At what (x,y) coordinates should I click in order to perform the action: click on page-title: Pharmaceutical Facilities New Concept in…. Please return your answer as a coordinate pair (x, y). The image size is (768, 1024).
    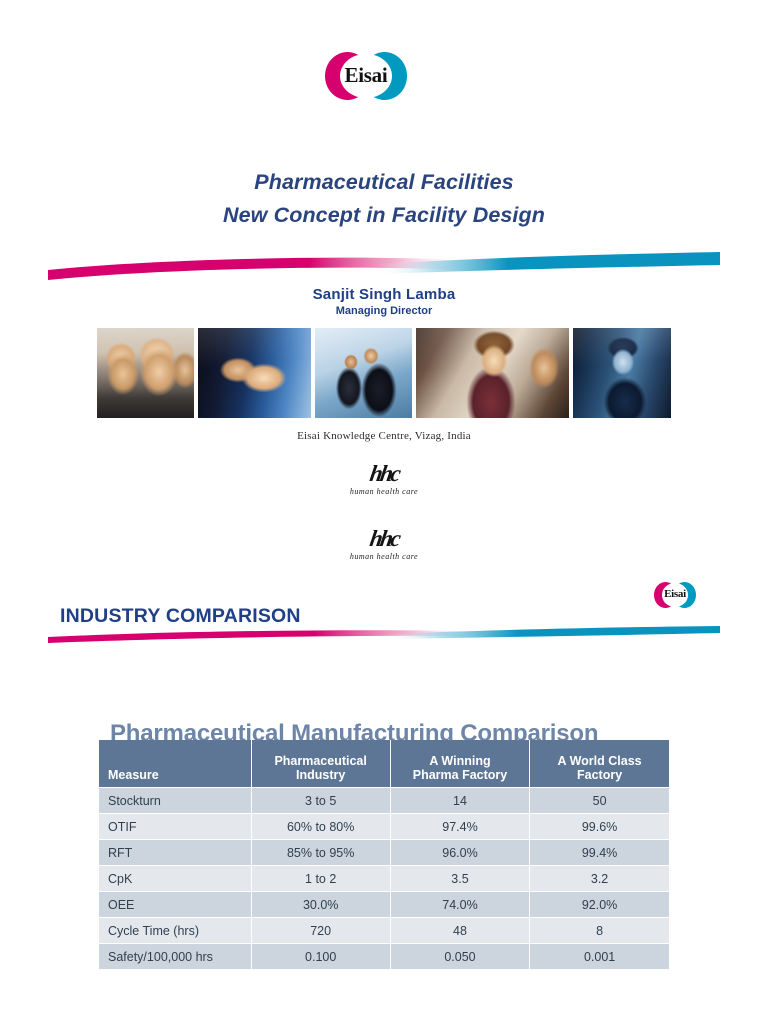
    Looking at the image, I should click on (384, 199).